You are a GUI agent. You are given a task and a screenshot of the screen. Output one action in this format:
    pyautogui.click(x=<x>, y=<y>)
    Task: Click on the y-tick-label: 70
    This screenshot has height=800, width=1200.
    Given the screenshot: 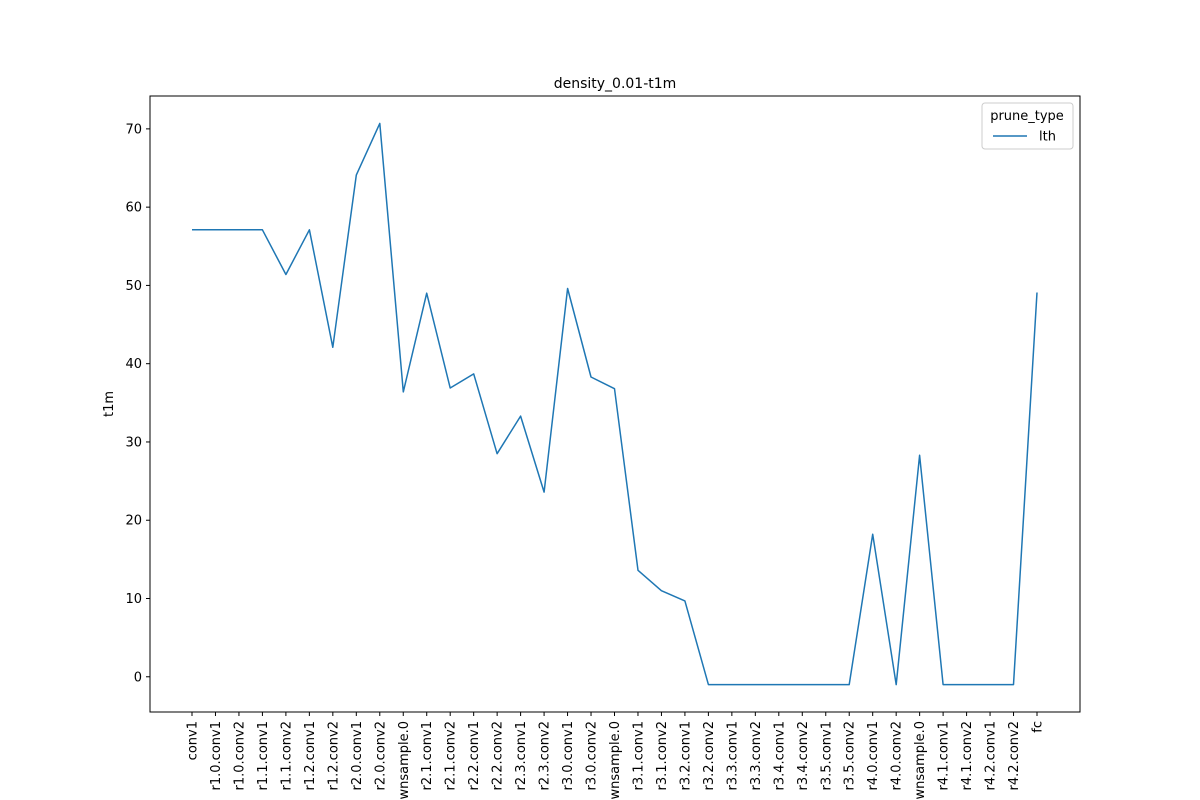 What is the action you would take?
    pyautogui.click(x=133, y=129)
    